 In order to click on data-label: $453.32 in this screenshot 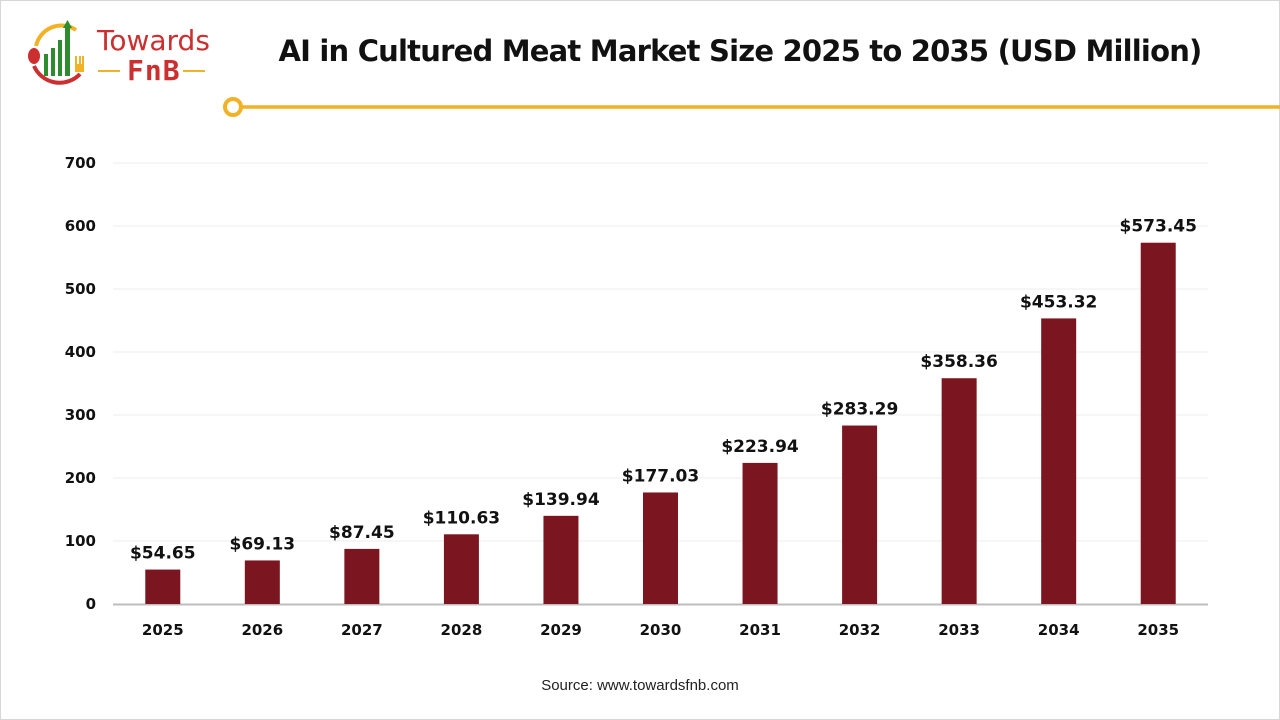, I will do `click(1058, 302)`.